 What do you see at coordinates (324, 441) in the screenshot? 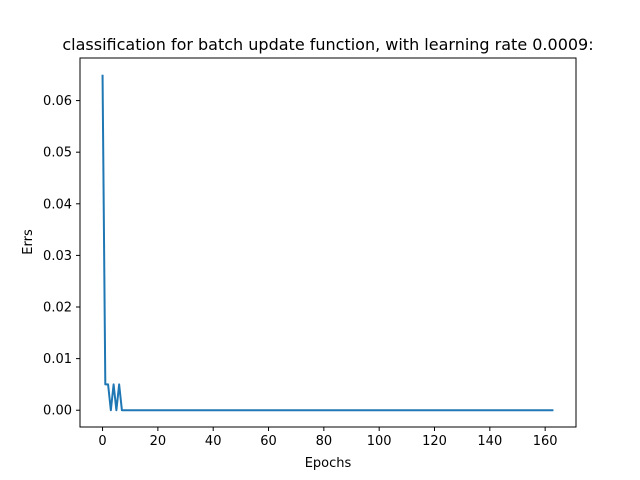
I see `x-tick-label: 80` at bounding box center [324, 441].